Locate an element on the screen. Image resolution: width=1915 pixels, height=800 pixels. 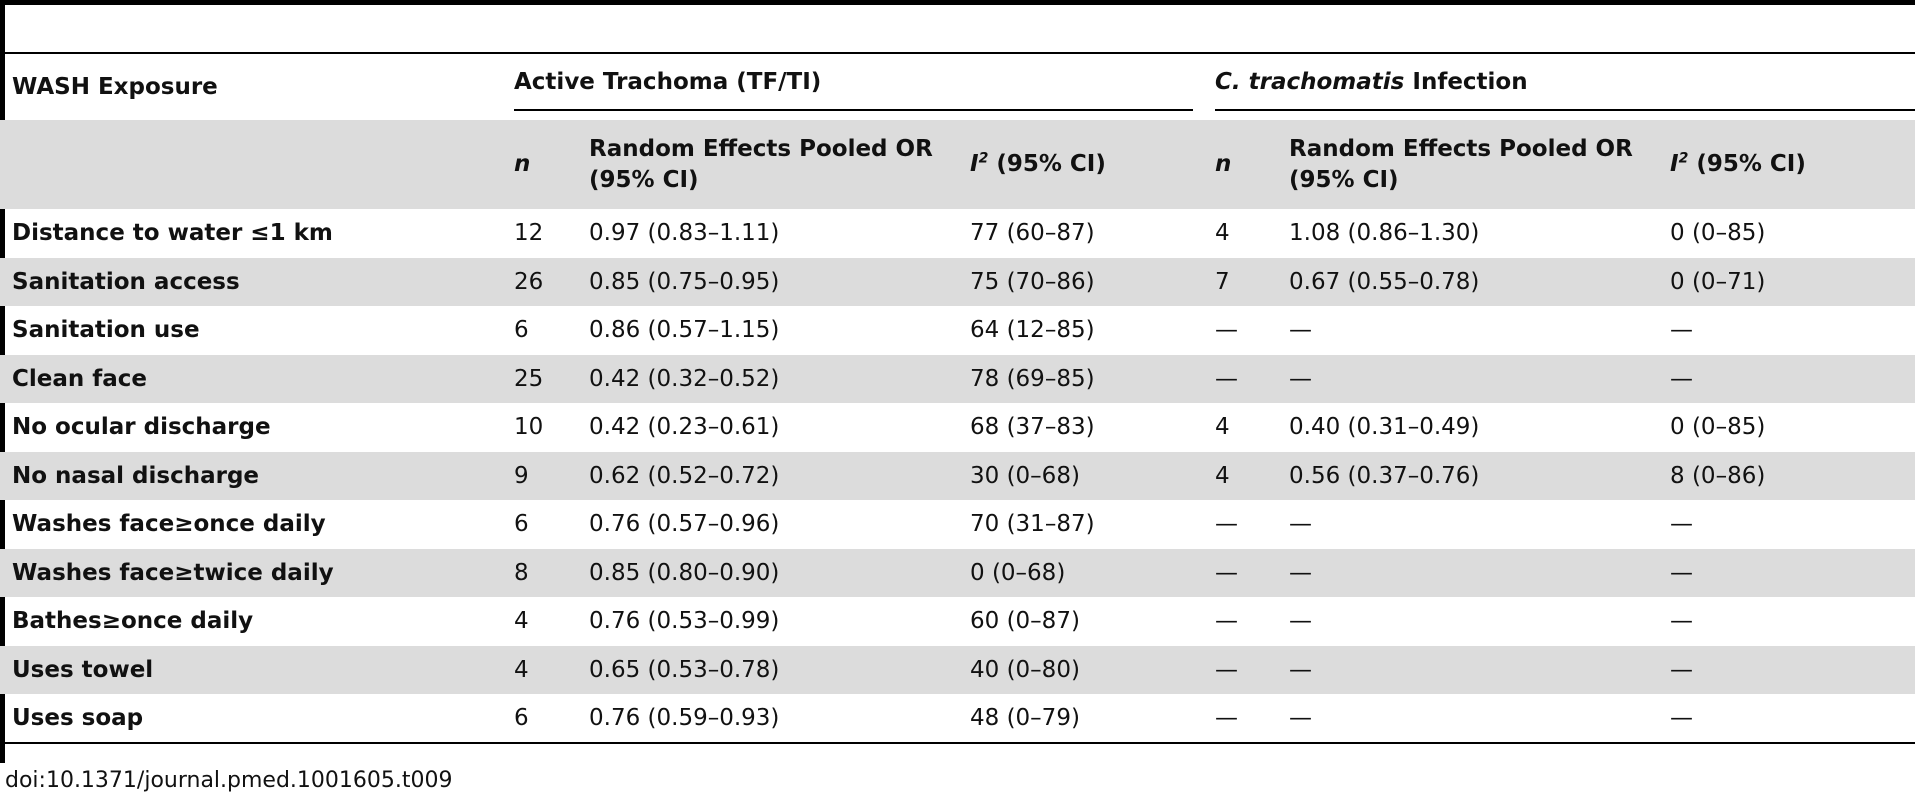
i2-header-infection: I2 (95% CI) is located at coordinates (1792, 164).